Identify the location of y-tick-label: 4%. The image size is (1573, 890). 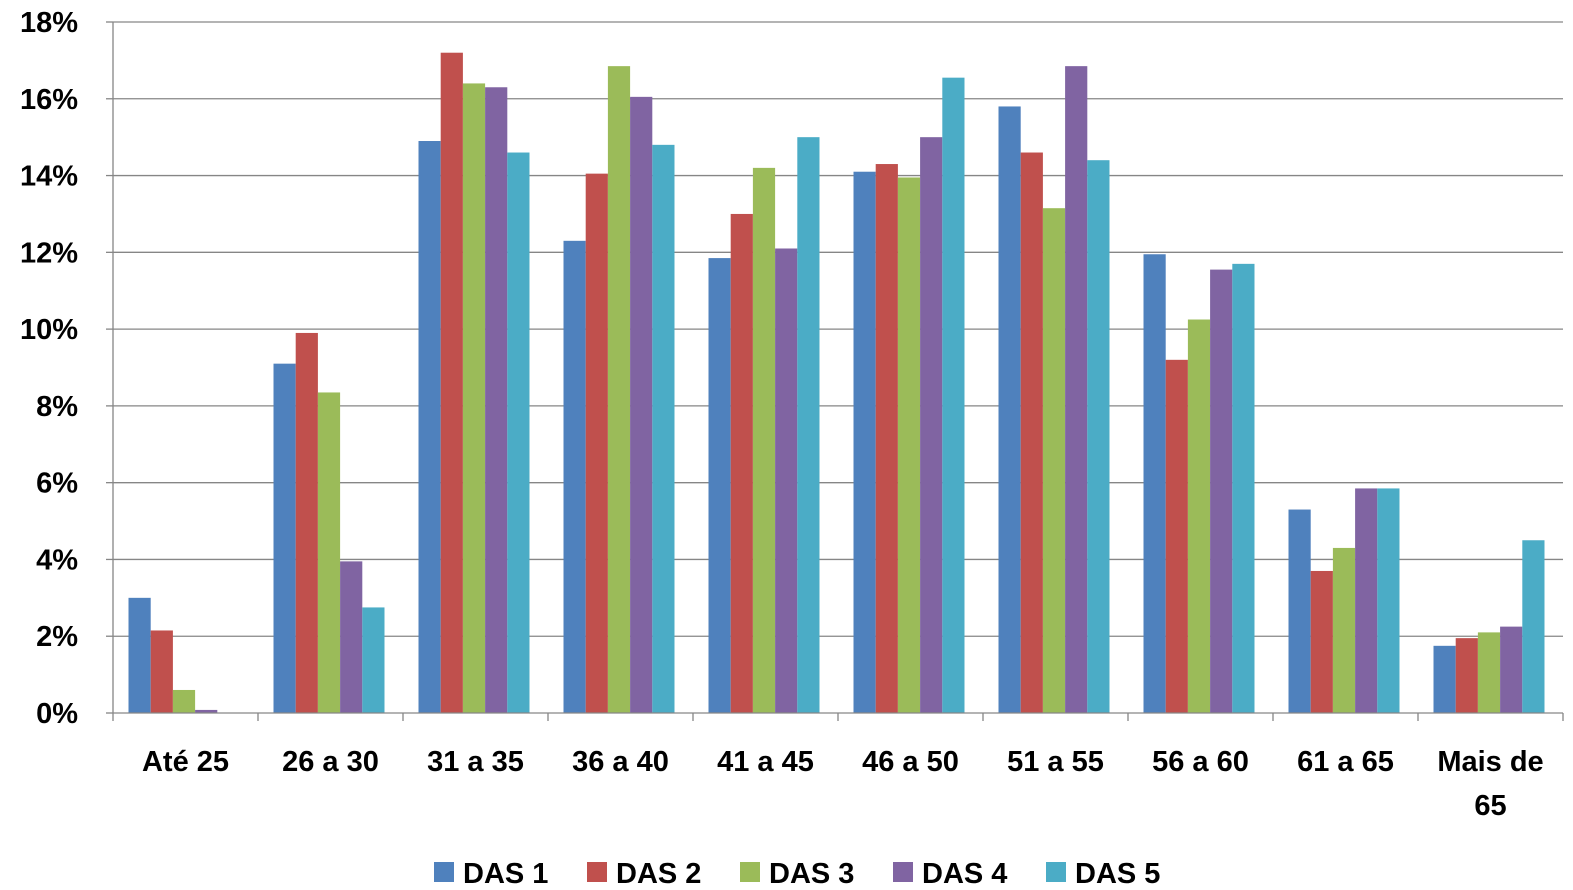
(57, 560).